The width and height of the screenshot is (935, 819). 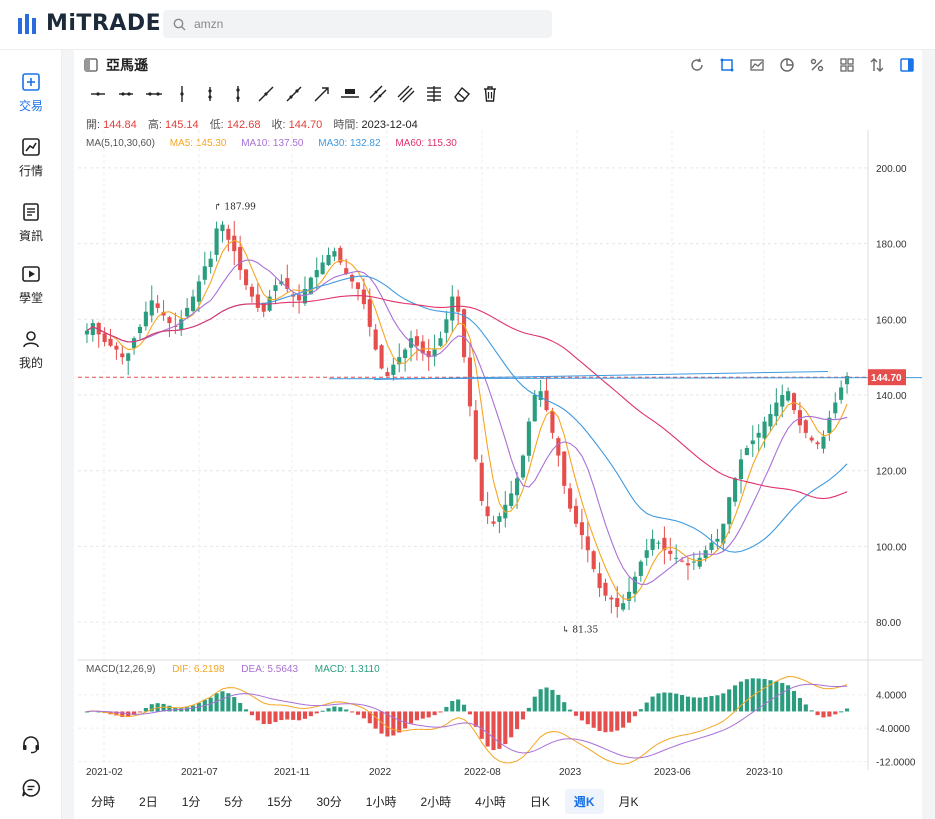 I want to click on period-tab: 2小時, so click(x=436, y=801).